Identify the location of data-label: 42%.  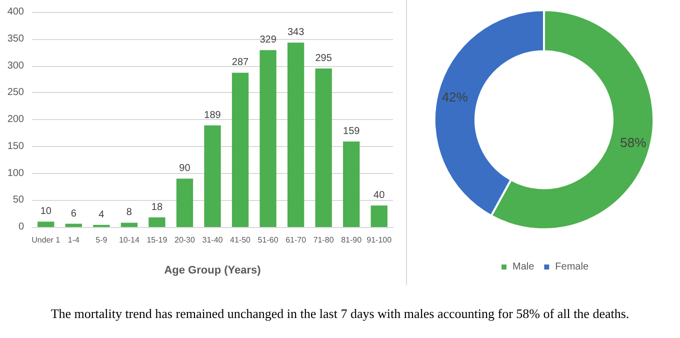
(455, 96).